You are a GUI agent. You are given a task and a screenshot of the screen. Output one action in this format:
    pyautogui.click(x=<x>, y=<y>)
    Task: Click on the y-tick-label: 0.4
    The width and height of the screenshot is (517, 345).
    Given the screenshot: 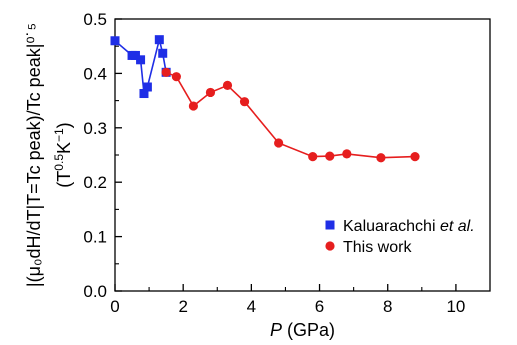 What is the action you would take?
    pyautogui.click(x=95, y=73)
    